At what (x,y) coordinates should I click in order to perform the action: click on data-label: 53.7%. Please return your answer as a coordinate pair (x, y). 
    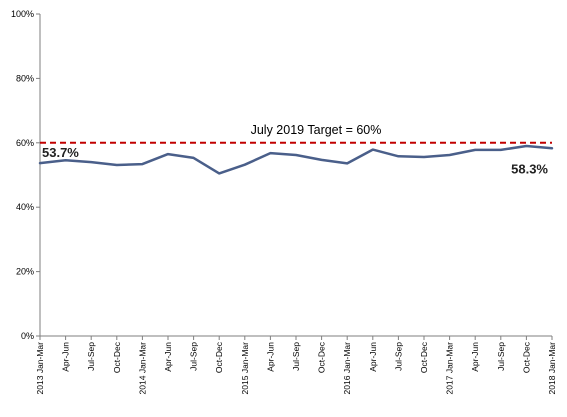
    Looking at the image, I should click on (60, 152).